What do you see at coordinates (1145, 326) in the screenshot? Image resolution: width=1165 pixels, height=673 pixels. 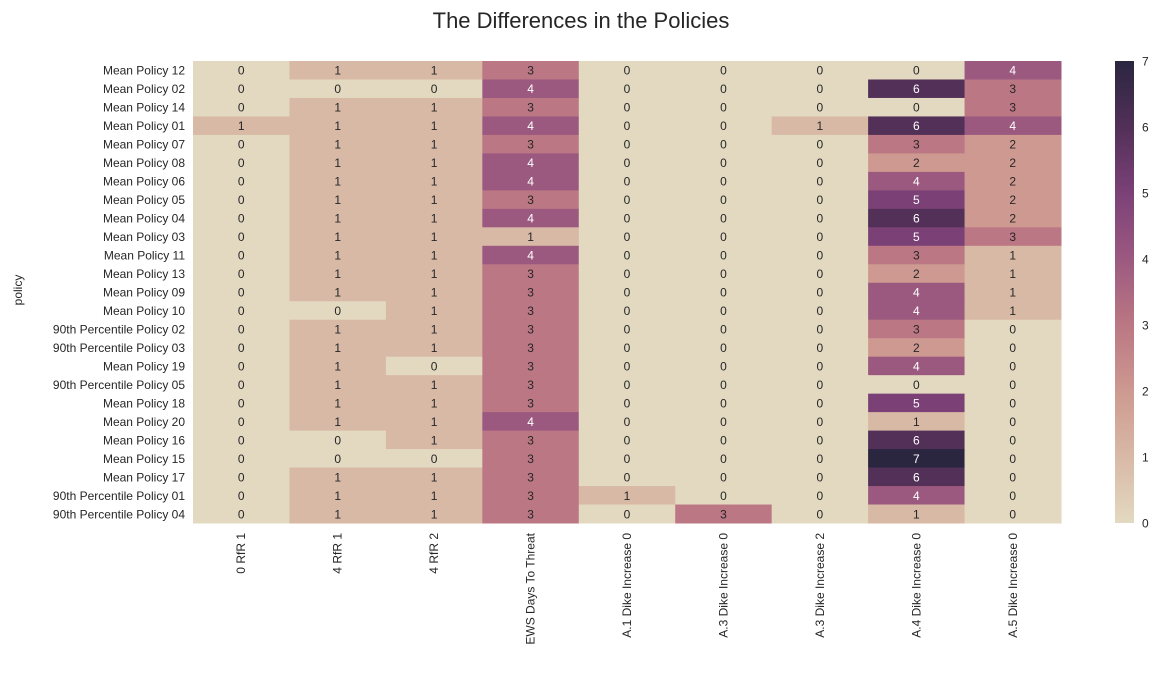 I see `colorbar-tick-label: 3` at bounding box center [1145, 326].